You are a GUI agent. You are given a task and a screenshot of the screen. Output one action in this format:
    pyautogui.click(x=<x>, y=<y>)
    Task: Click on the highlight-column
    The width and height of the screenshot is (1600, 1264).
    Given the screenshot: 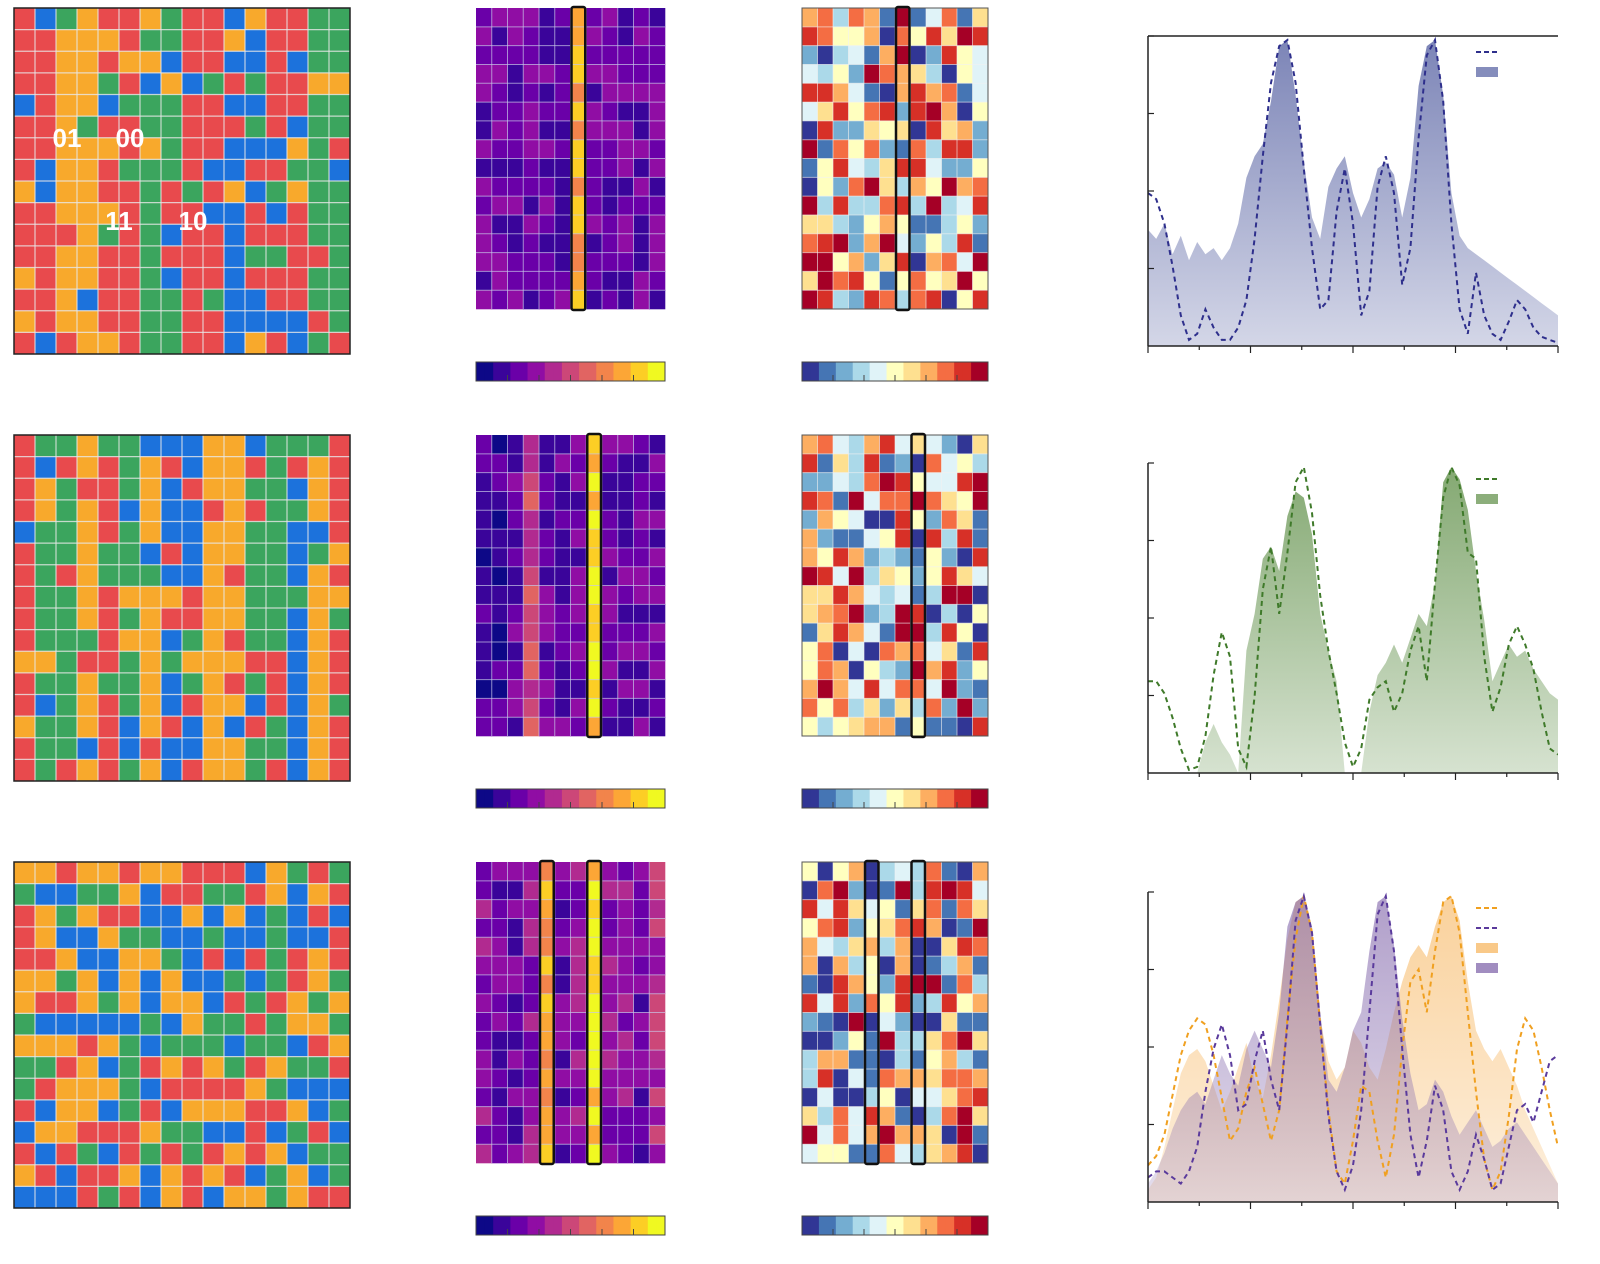 What is the action you would take?
    pyautogui.click(x=871, y=1012)
    